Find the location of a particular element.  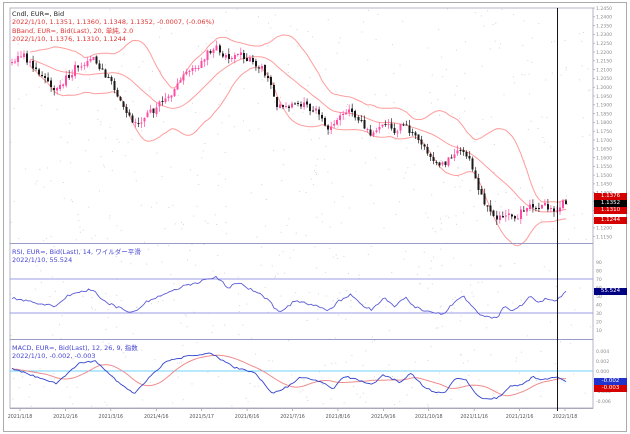

svg-text: 50 is located at coordinates (599, 297).